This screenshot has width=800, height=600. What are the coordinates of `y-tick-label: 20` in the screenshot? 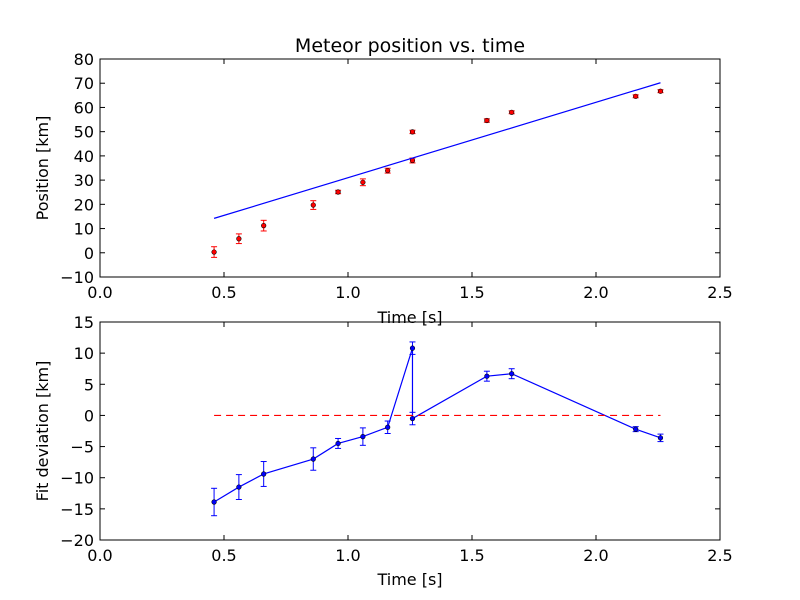 It's located at (84, 204).